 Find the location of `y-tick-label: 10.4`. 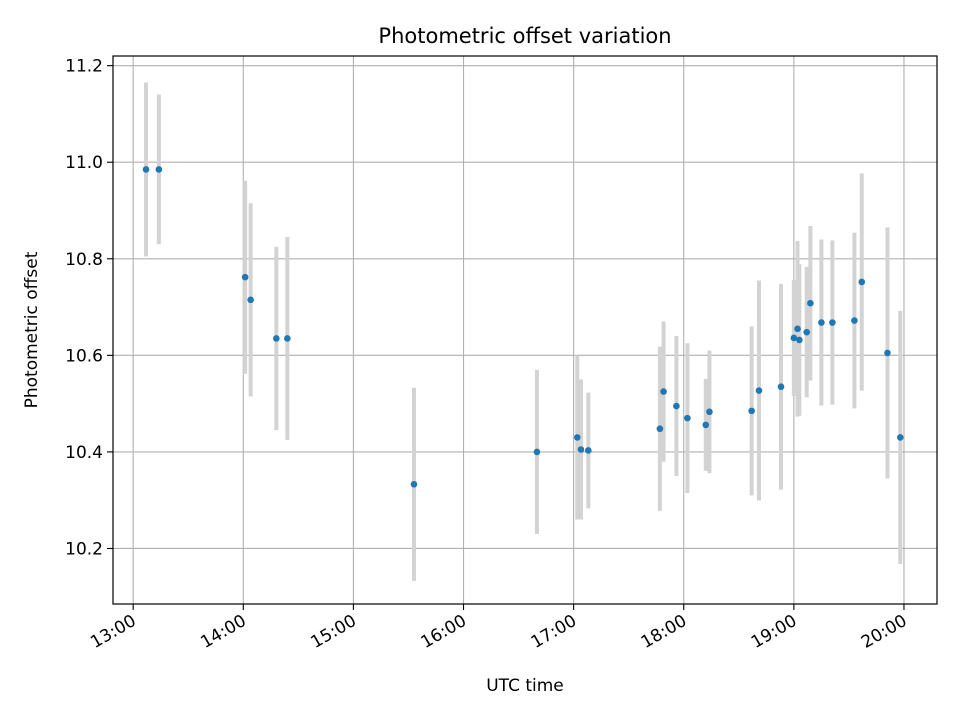

y-tick-label: 10.4 is located at coordinates (84, 453).